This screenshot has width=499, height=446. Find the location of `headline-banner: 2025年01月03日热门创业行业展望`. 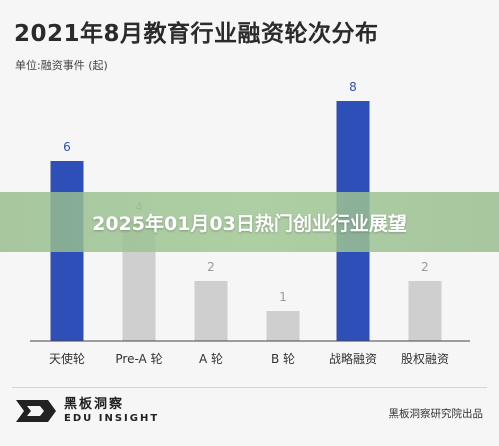

headline-banner: 2025年01月03日热门创业行业展望 is located at coordinates (249, 222).